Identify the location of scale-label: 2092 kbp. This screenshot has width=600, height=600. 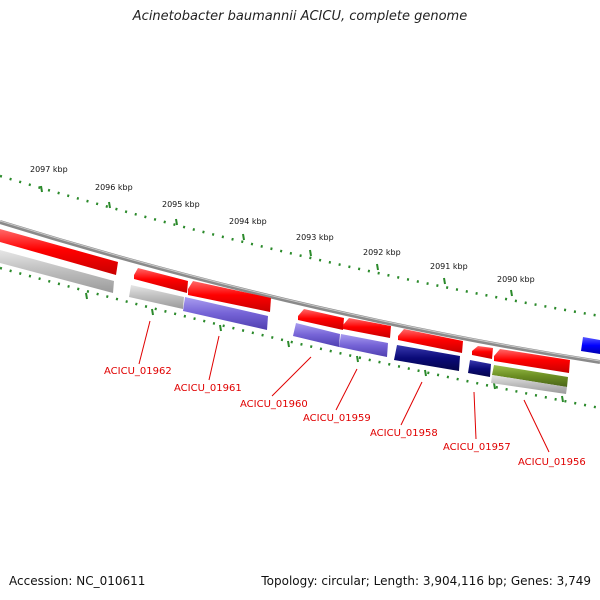
(382, 252).